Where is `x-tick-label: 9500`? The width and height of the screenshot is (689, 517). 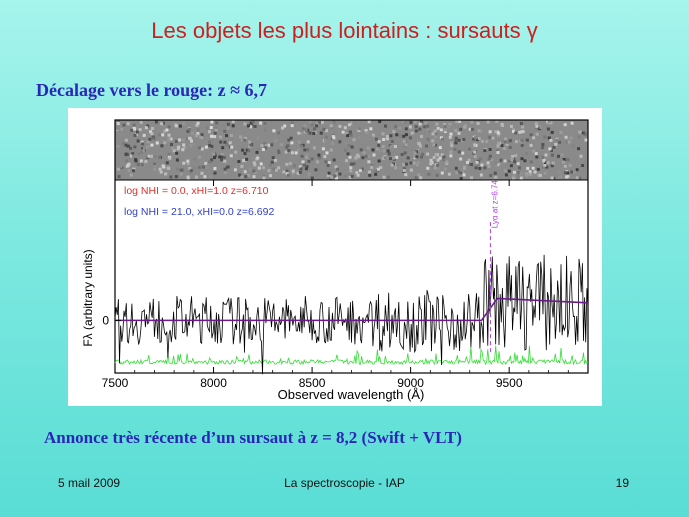 x-tick-label: 9500 is located at coordinates (509, 383).